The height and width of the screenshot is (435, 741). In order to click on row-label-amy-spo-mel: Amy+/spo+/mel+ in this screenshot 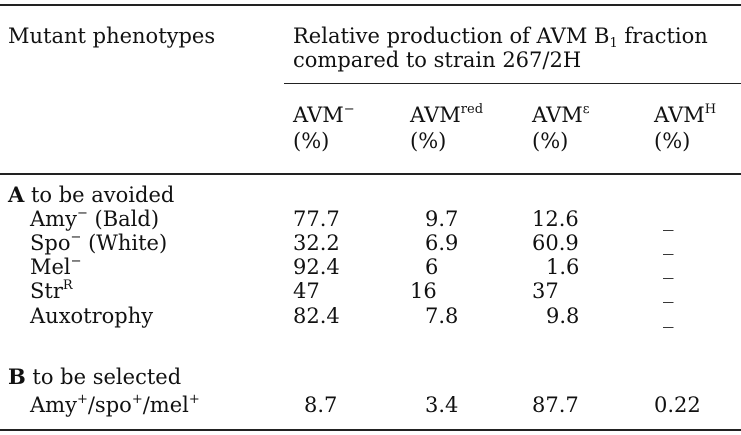, I will do `click(115, 404)`.